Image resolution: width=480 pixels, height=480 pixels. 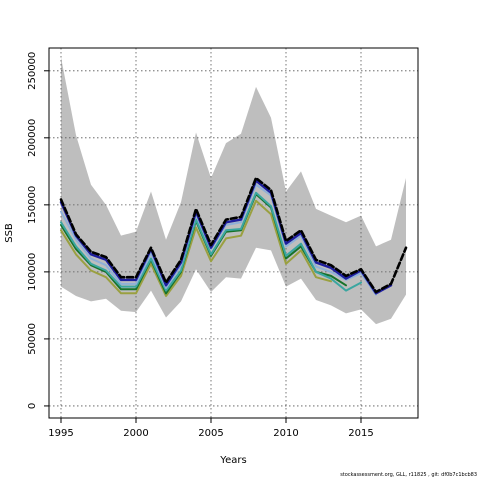 What do you see at coordinates (32, 205) in the screenshot?
I see `y-tick-label: 150000` at bounding box center [32, 205].